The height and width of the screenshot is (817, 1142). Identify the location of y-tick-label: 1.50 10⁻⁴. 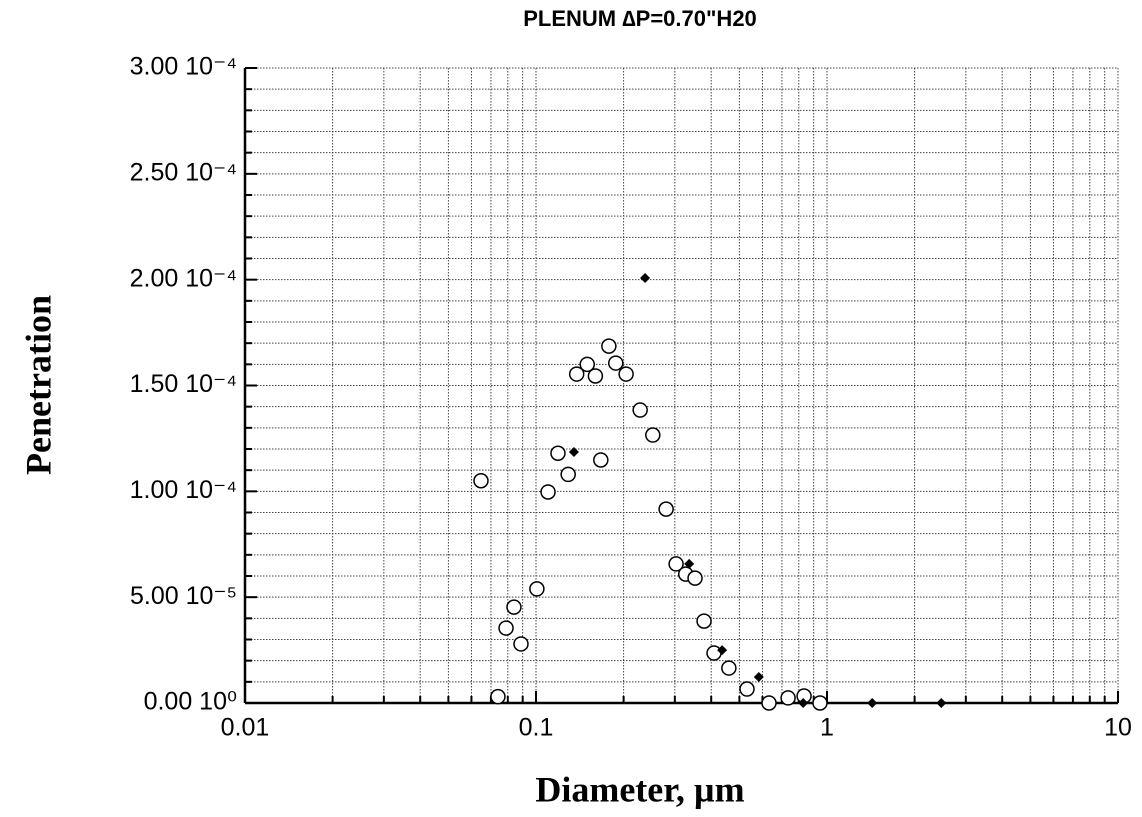
(183, 384).